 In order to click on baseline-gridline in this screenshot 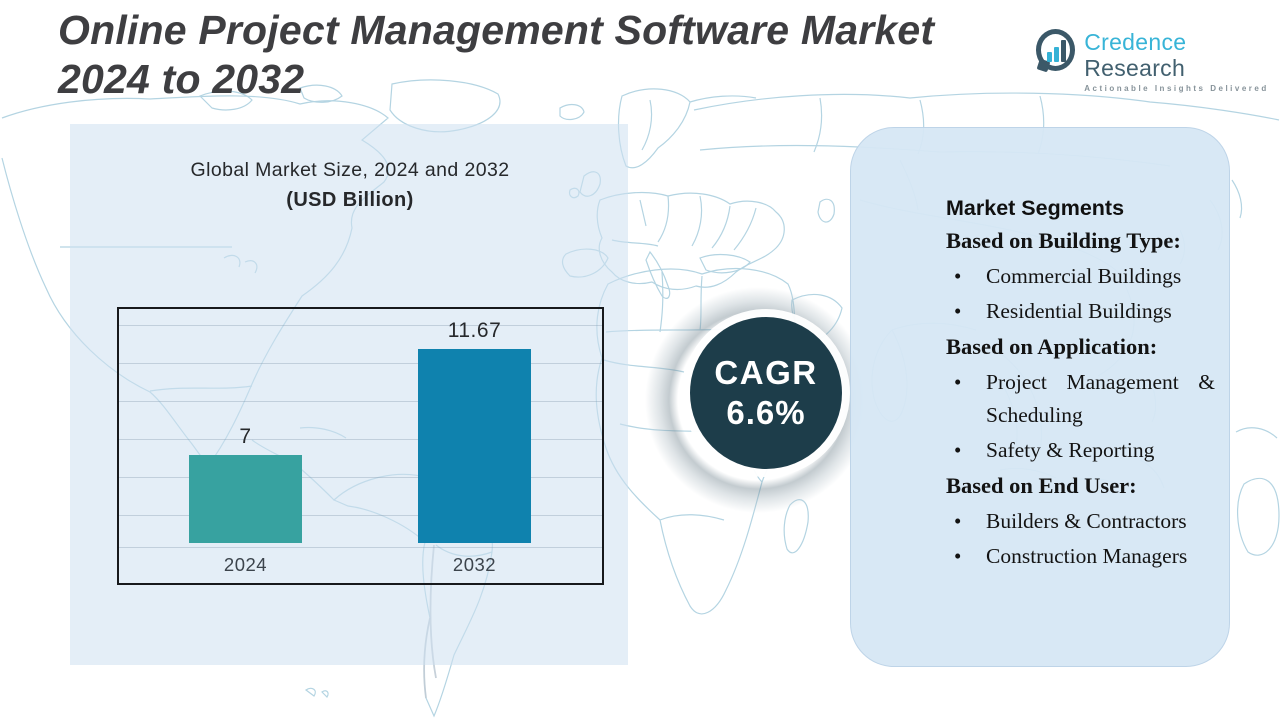, I will do `click(360, 547)`.